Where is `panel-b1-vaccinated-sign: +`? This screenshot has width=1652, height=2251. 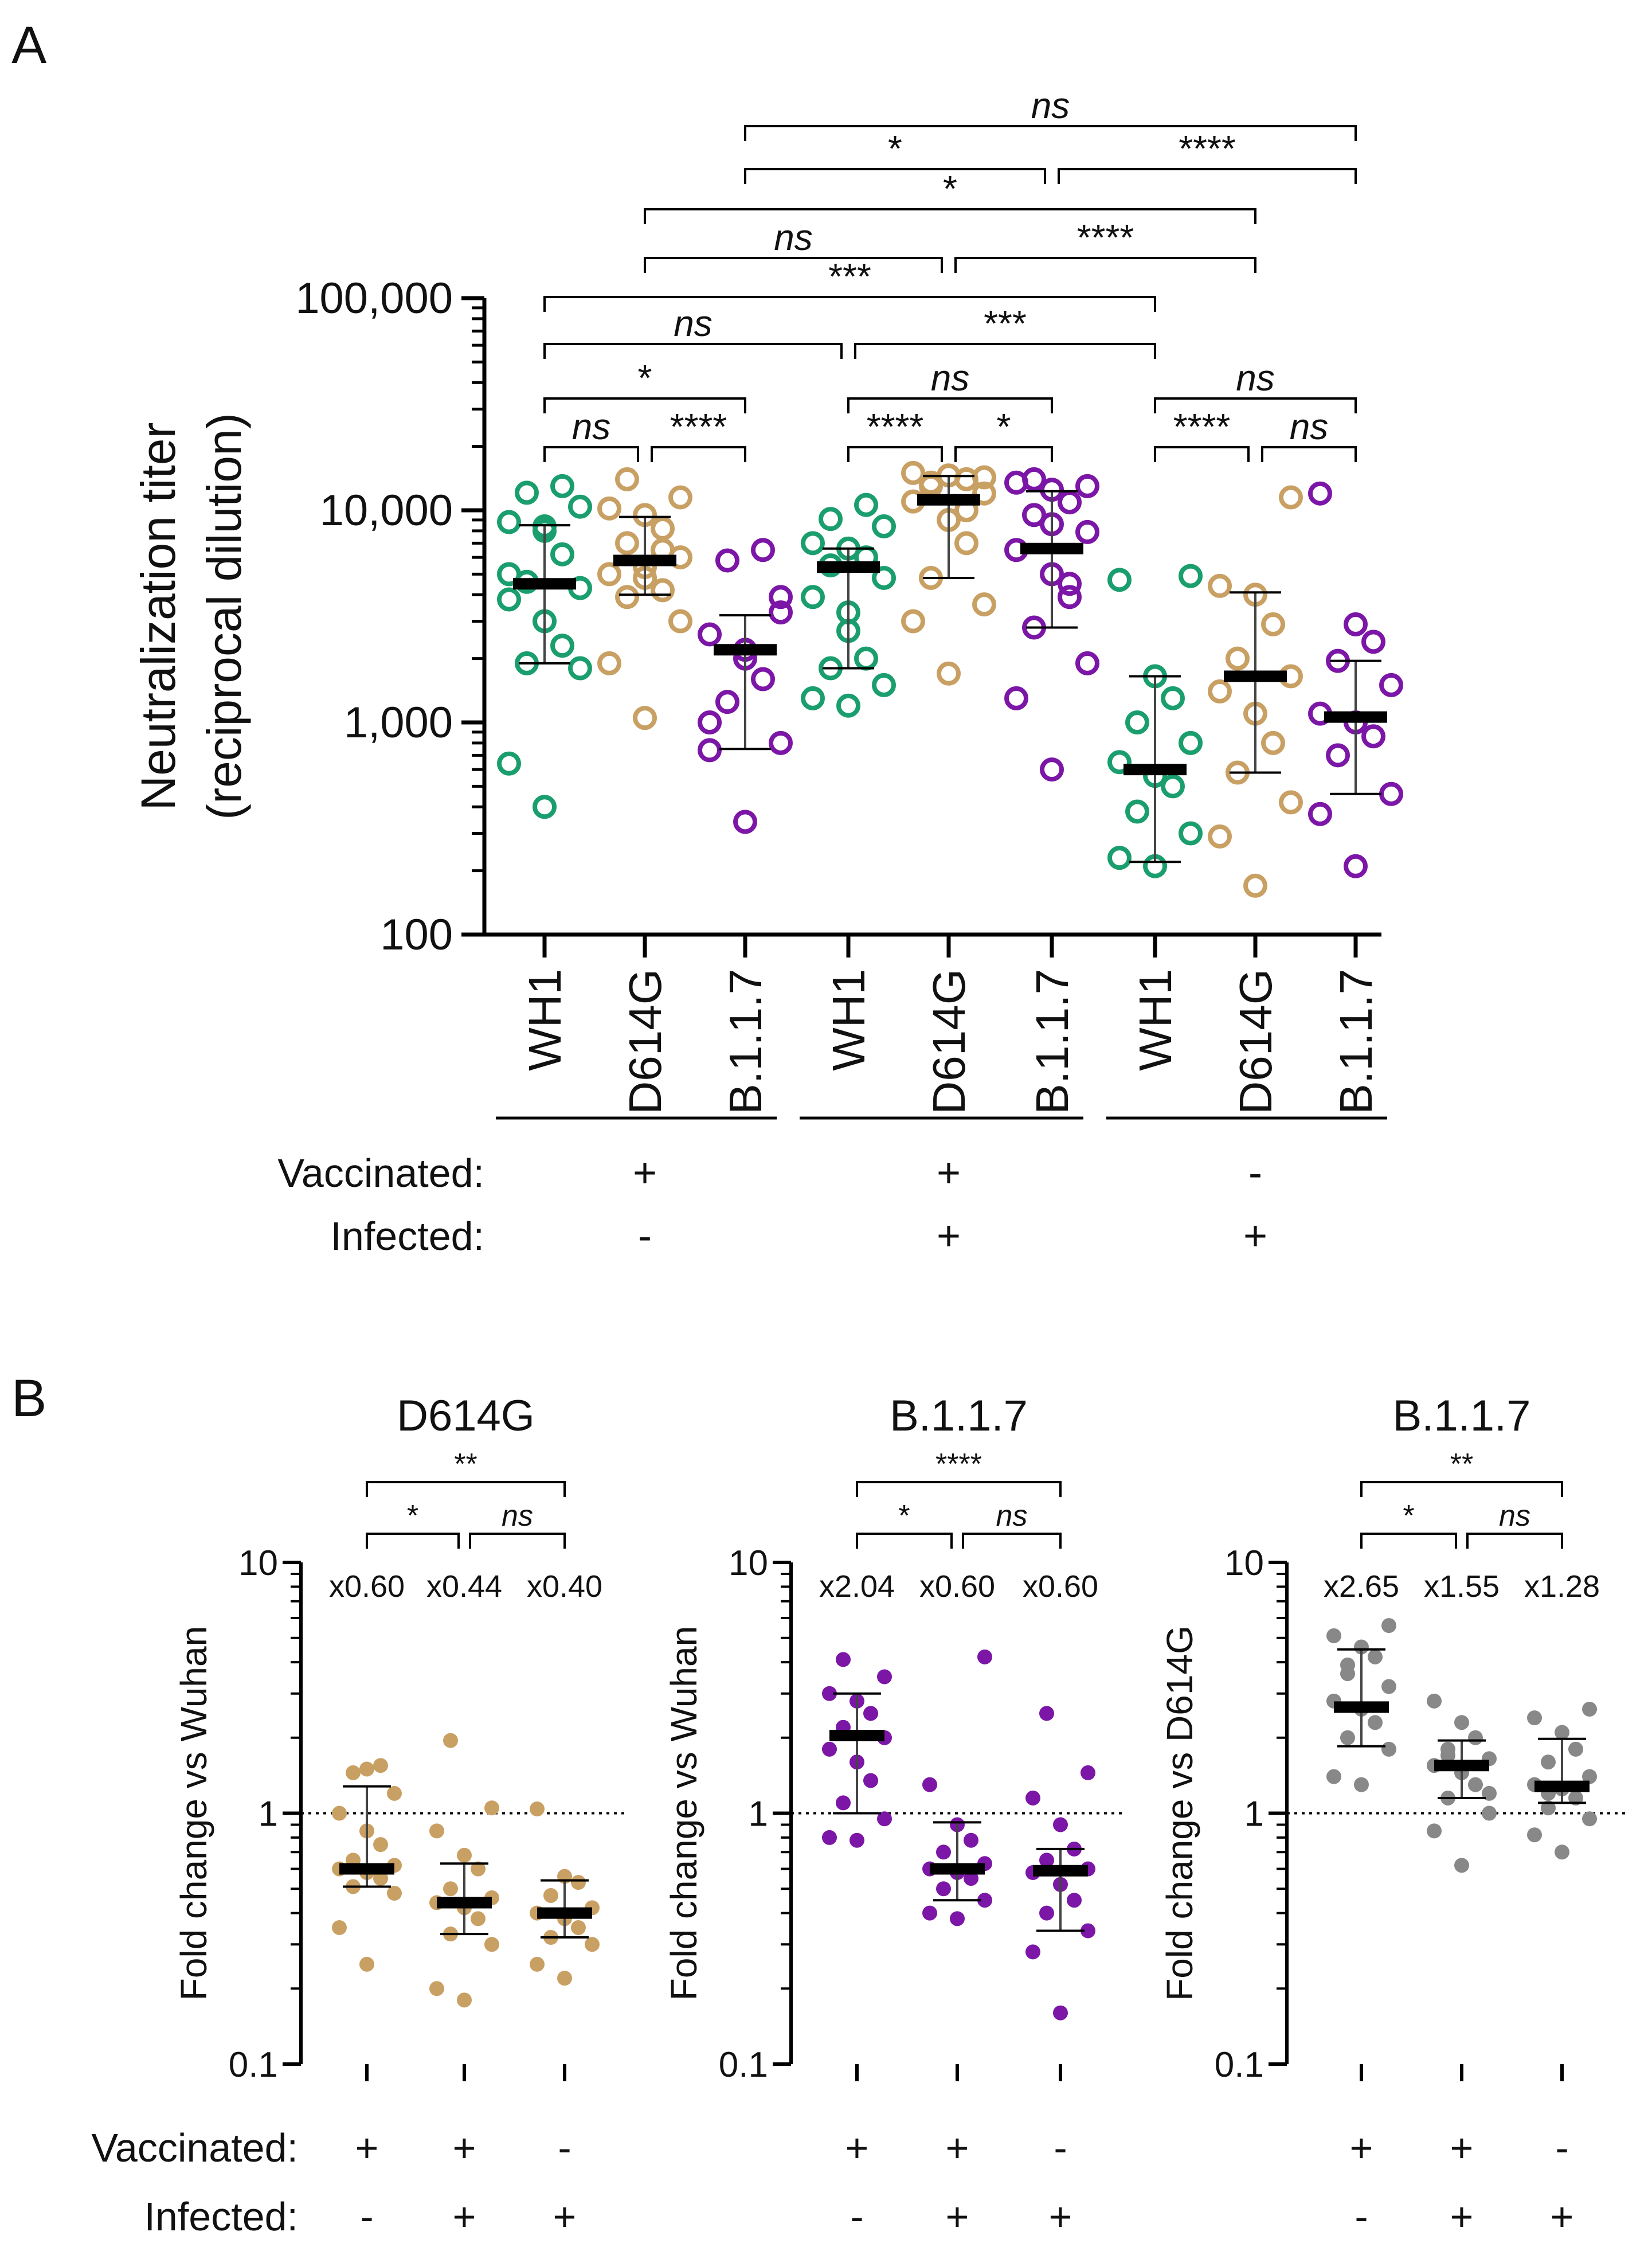
panel-b1-vaccinated-sign: + is located at coordinates (367, 2148).